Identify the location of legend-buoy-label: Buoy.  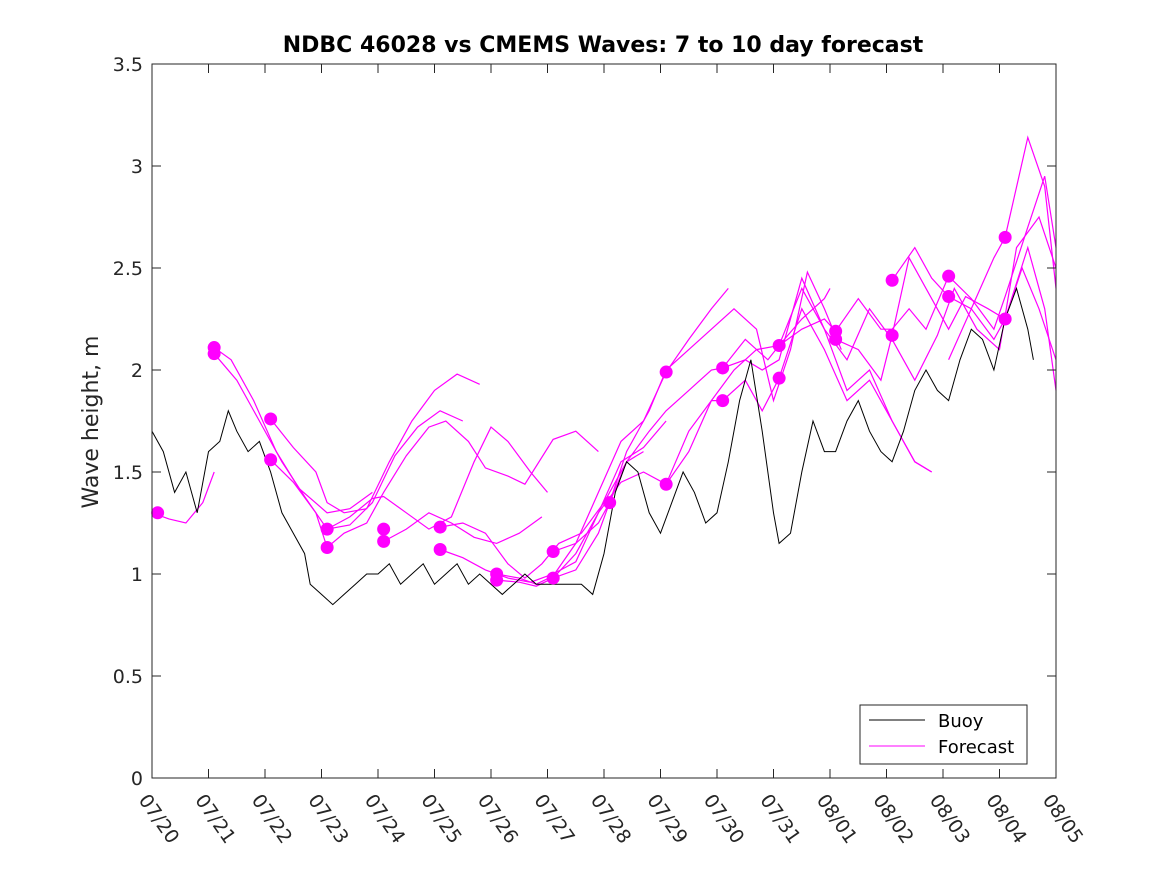
(961, 721).